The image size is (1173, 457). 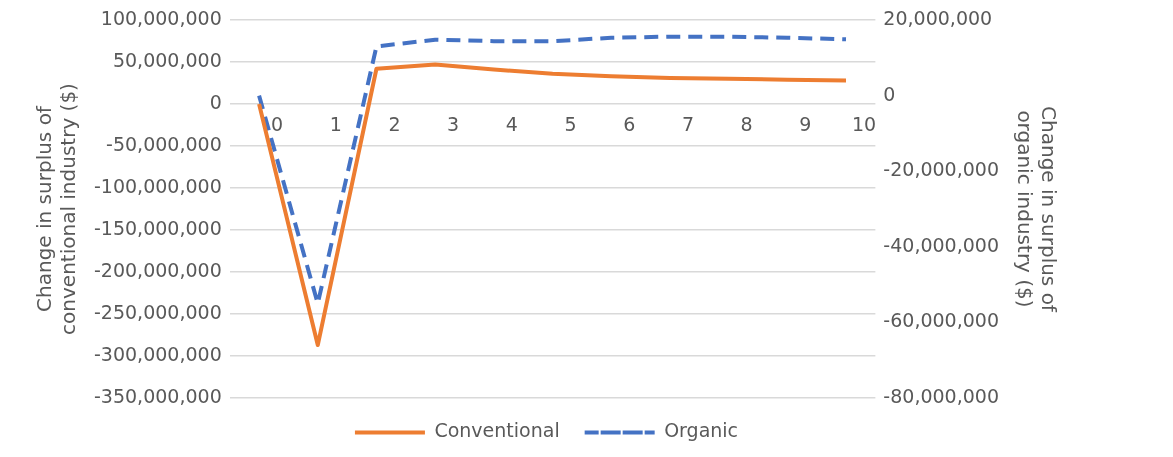 I want to click on y2-tick-label: -40,000,000, so click(x=941, y=244).